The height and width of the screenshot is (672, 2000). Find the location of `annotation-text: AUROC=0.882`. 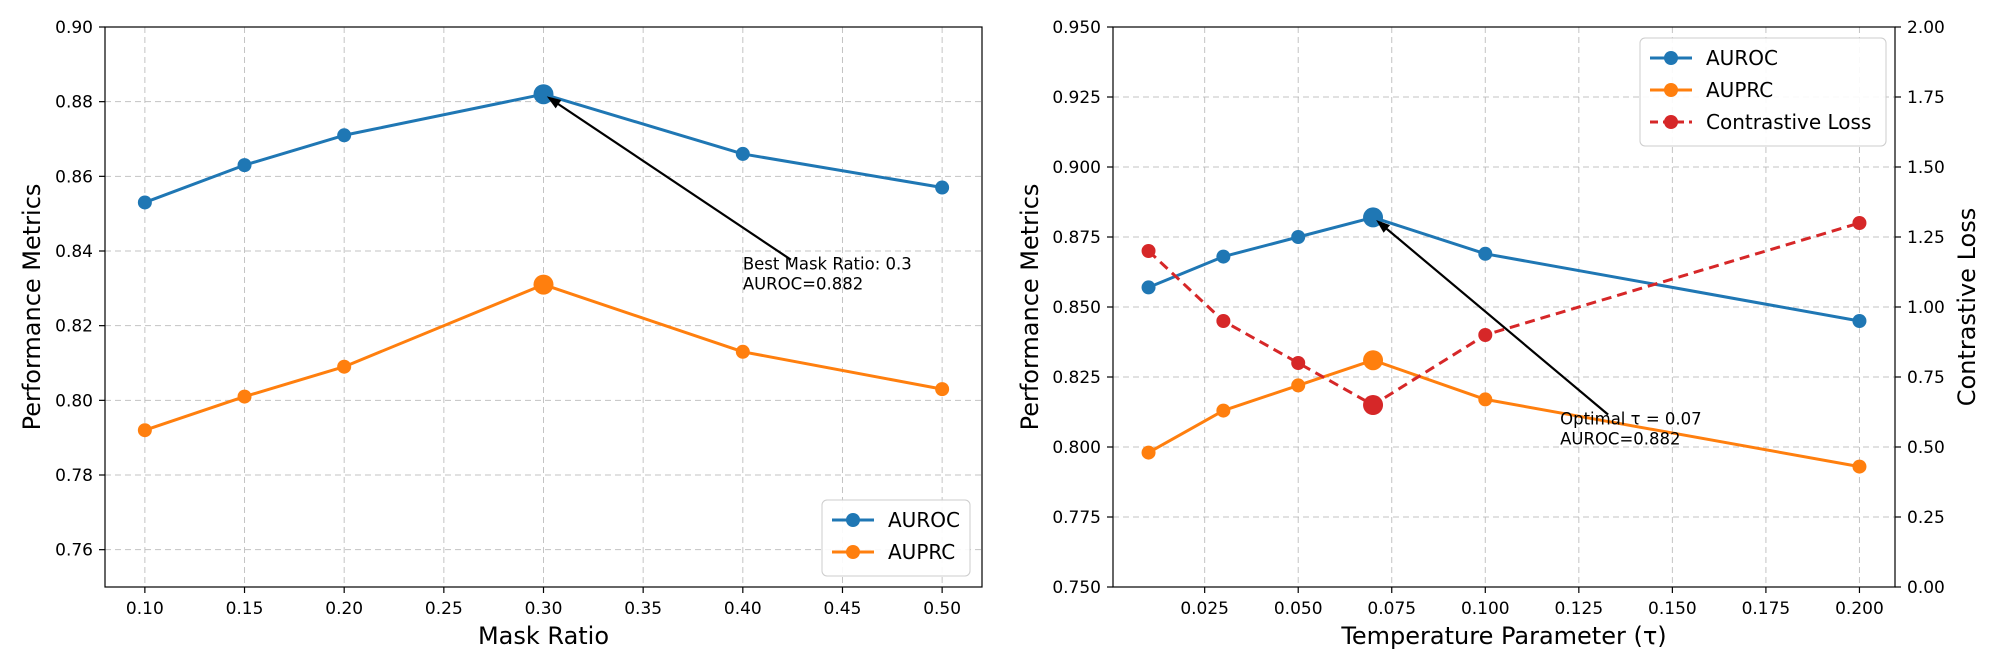

annotation-text: AUROC=0.882 is located at coordinates (803, 284).